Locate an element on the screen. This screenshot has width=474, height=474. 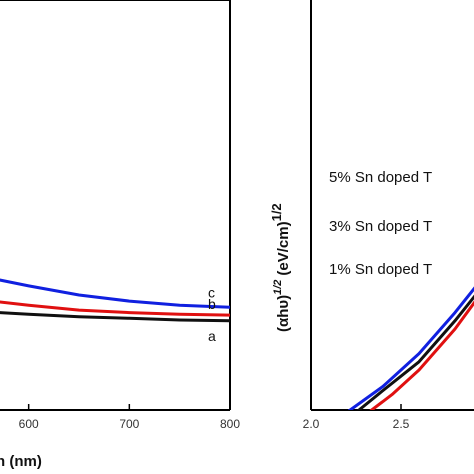
left-x-axis-title: h (nm) is located at coordinates (21, 461).